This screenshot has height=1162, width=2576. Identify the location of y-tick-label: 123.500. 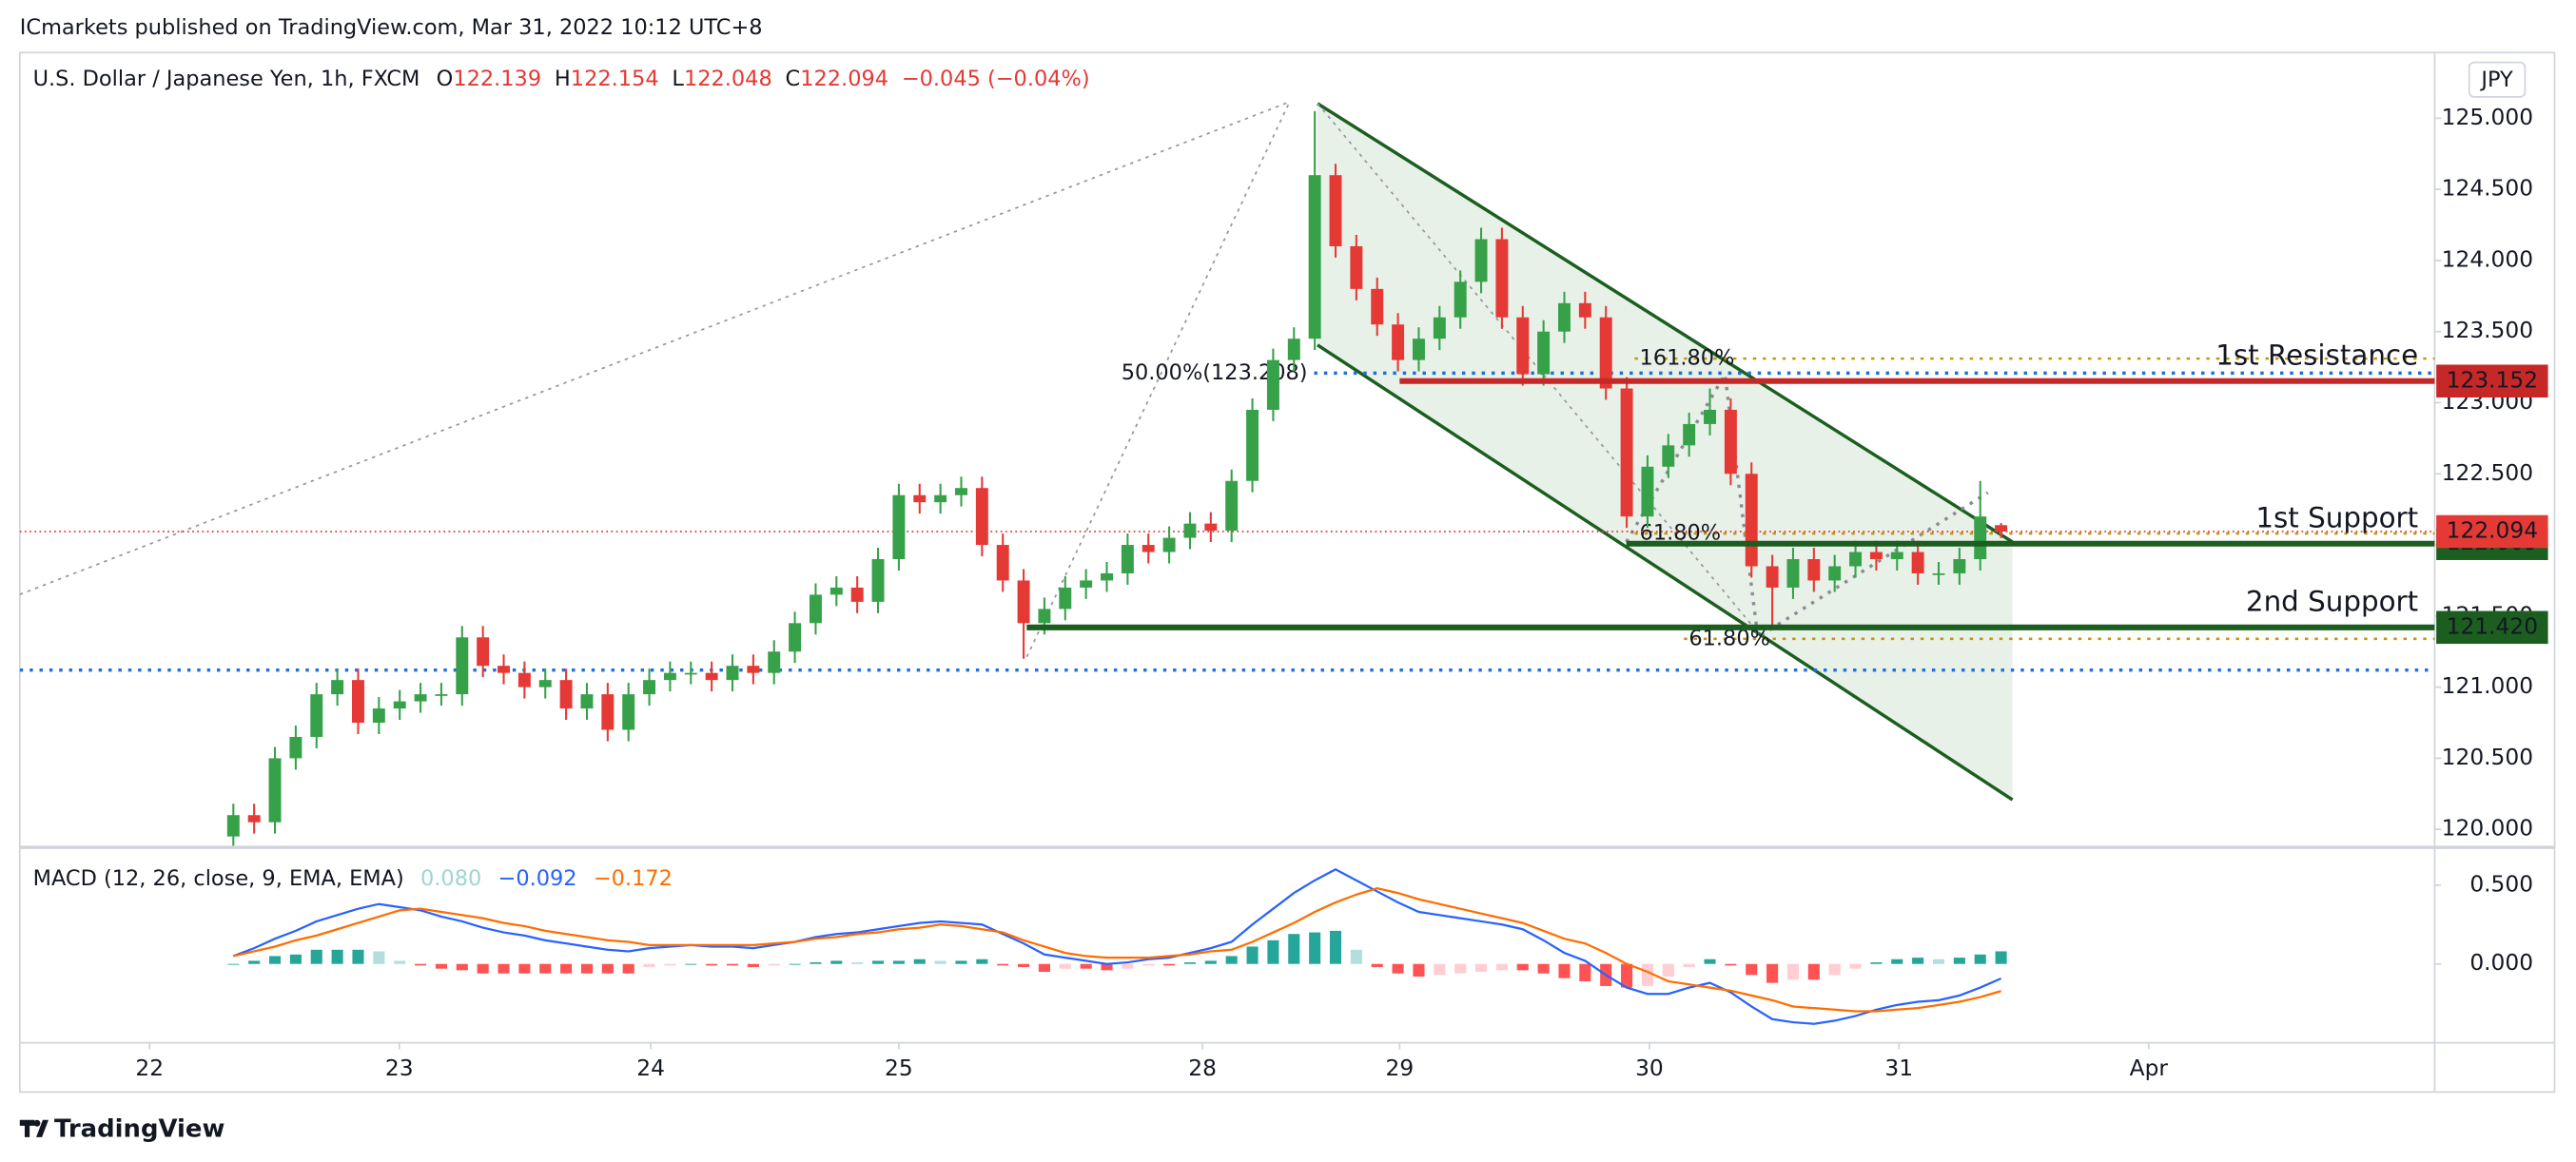
(2487, 330).